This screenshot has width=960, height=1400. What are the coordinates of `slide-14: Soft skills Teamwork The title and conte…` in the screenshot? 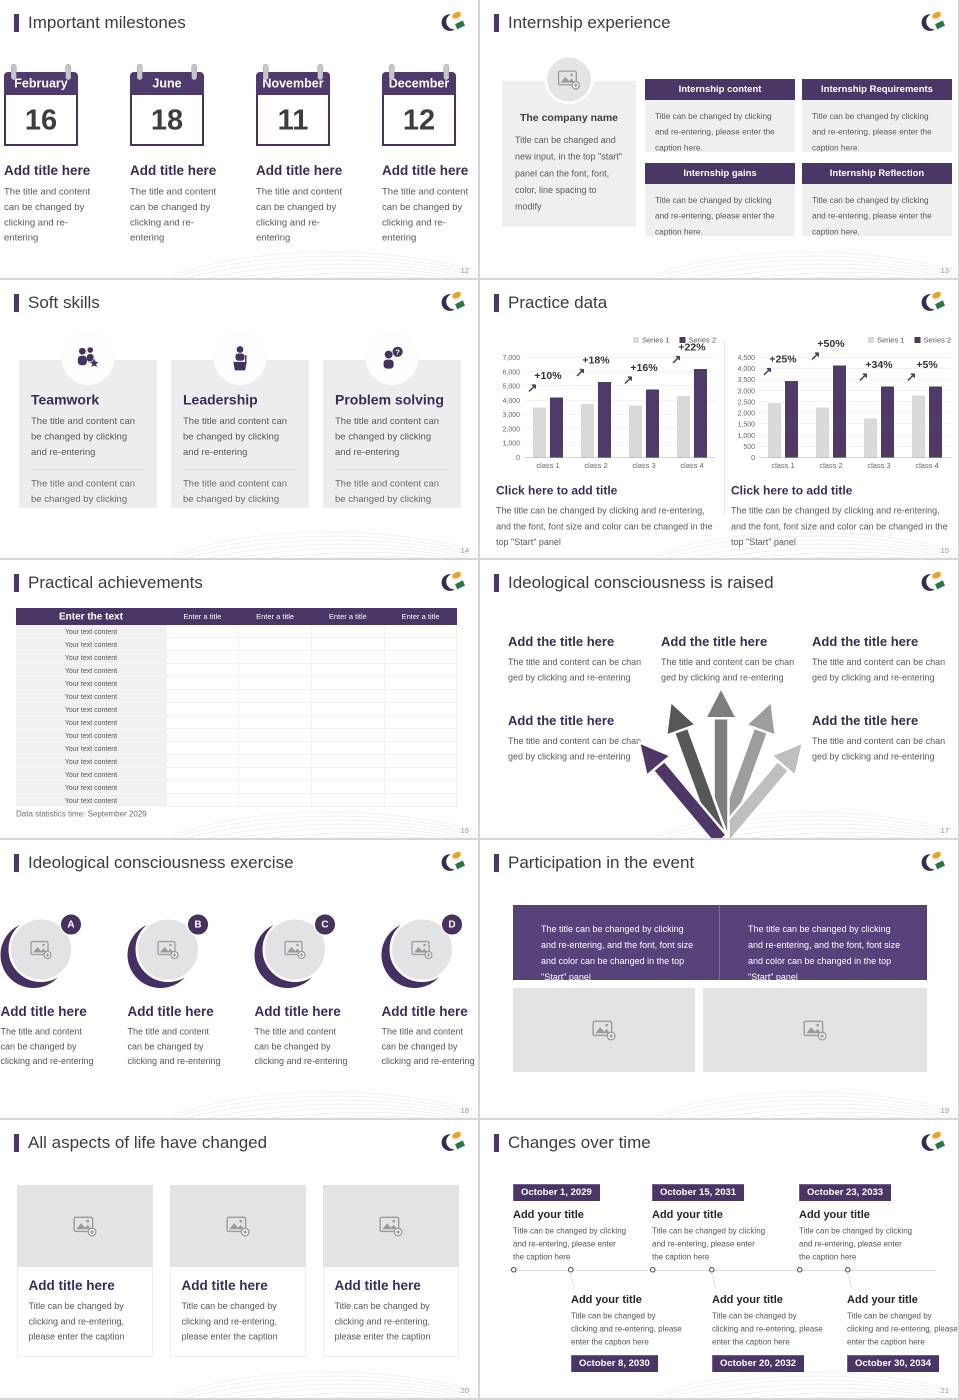 It's located at (239, 419).